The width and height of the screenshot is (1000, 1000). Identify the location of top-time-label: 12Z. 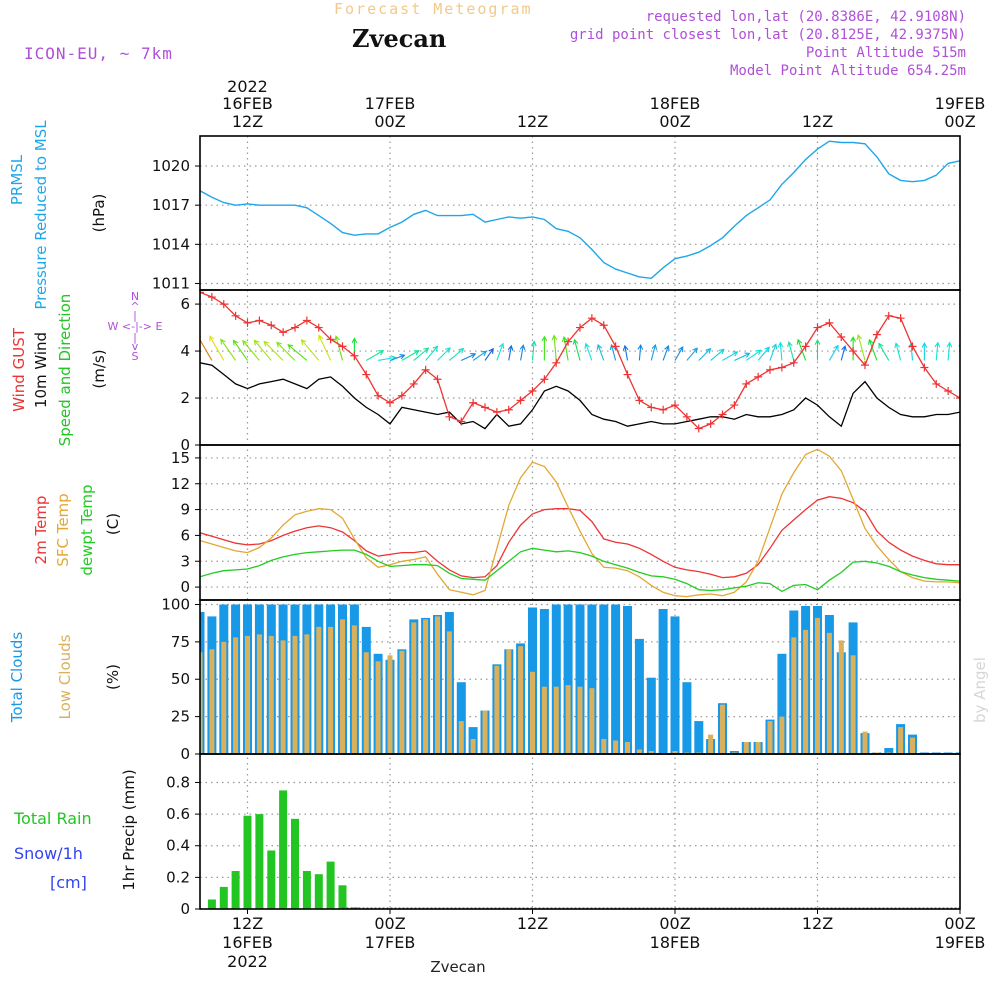
(247, 121).